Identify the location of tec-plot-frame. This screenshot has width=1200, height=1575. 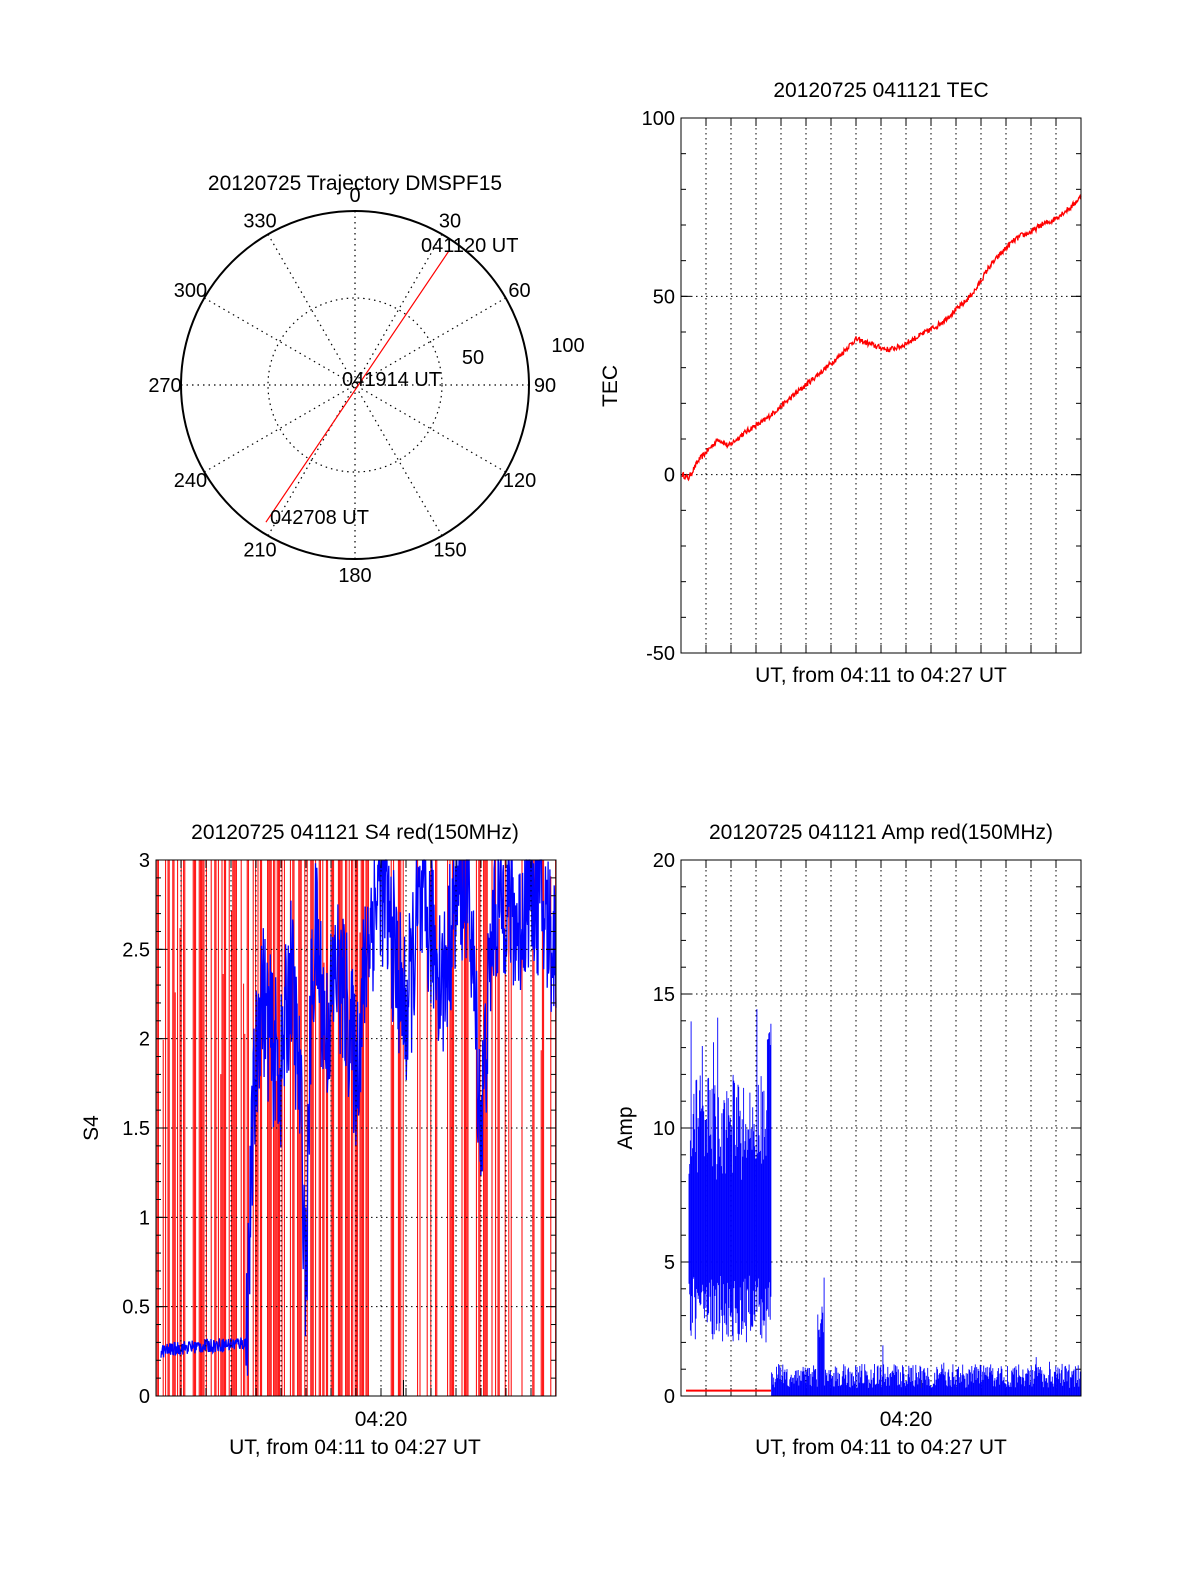
(881, 385).